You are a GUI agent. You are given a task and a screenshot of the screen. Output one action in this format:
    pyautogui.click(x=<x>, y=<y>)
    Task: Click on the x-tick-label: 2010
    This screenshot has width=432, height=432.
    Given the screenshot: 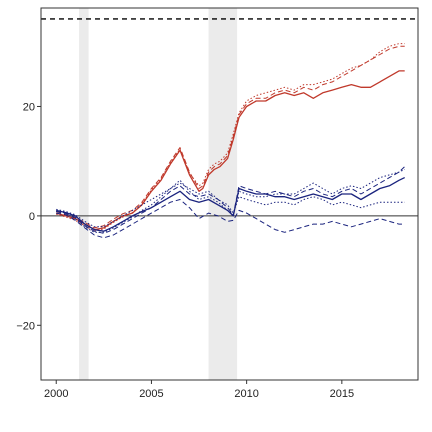 What is the action you would take?
    pyautogui.click(x=246, y=394)
    